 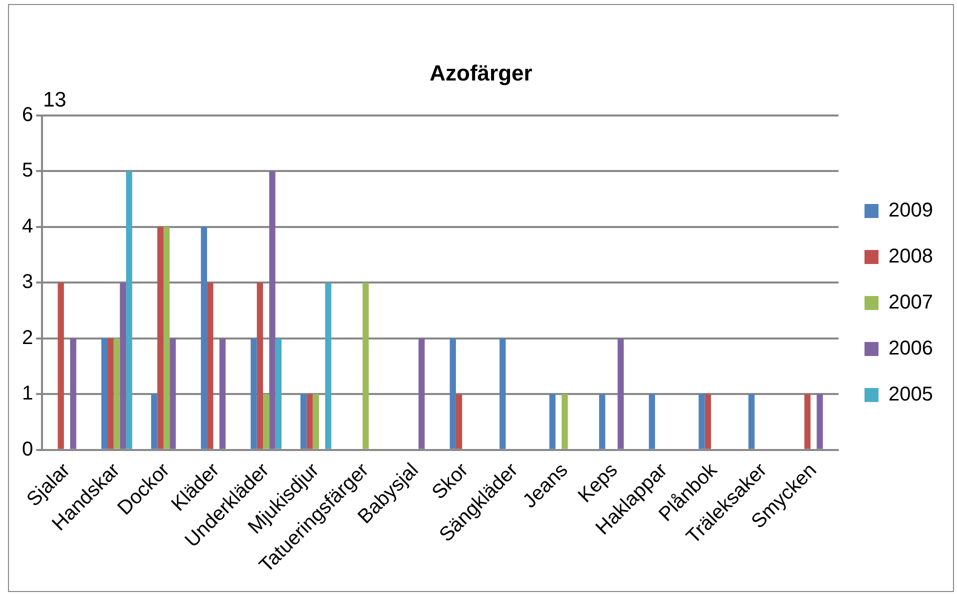 What do you see at coordinates (28, 226) in the screenshot?
I see `y-tick-label: 4` at bounding box center [28, 226].